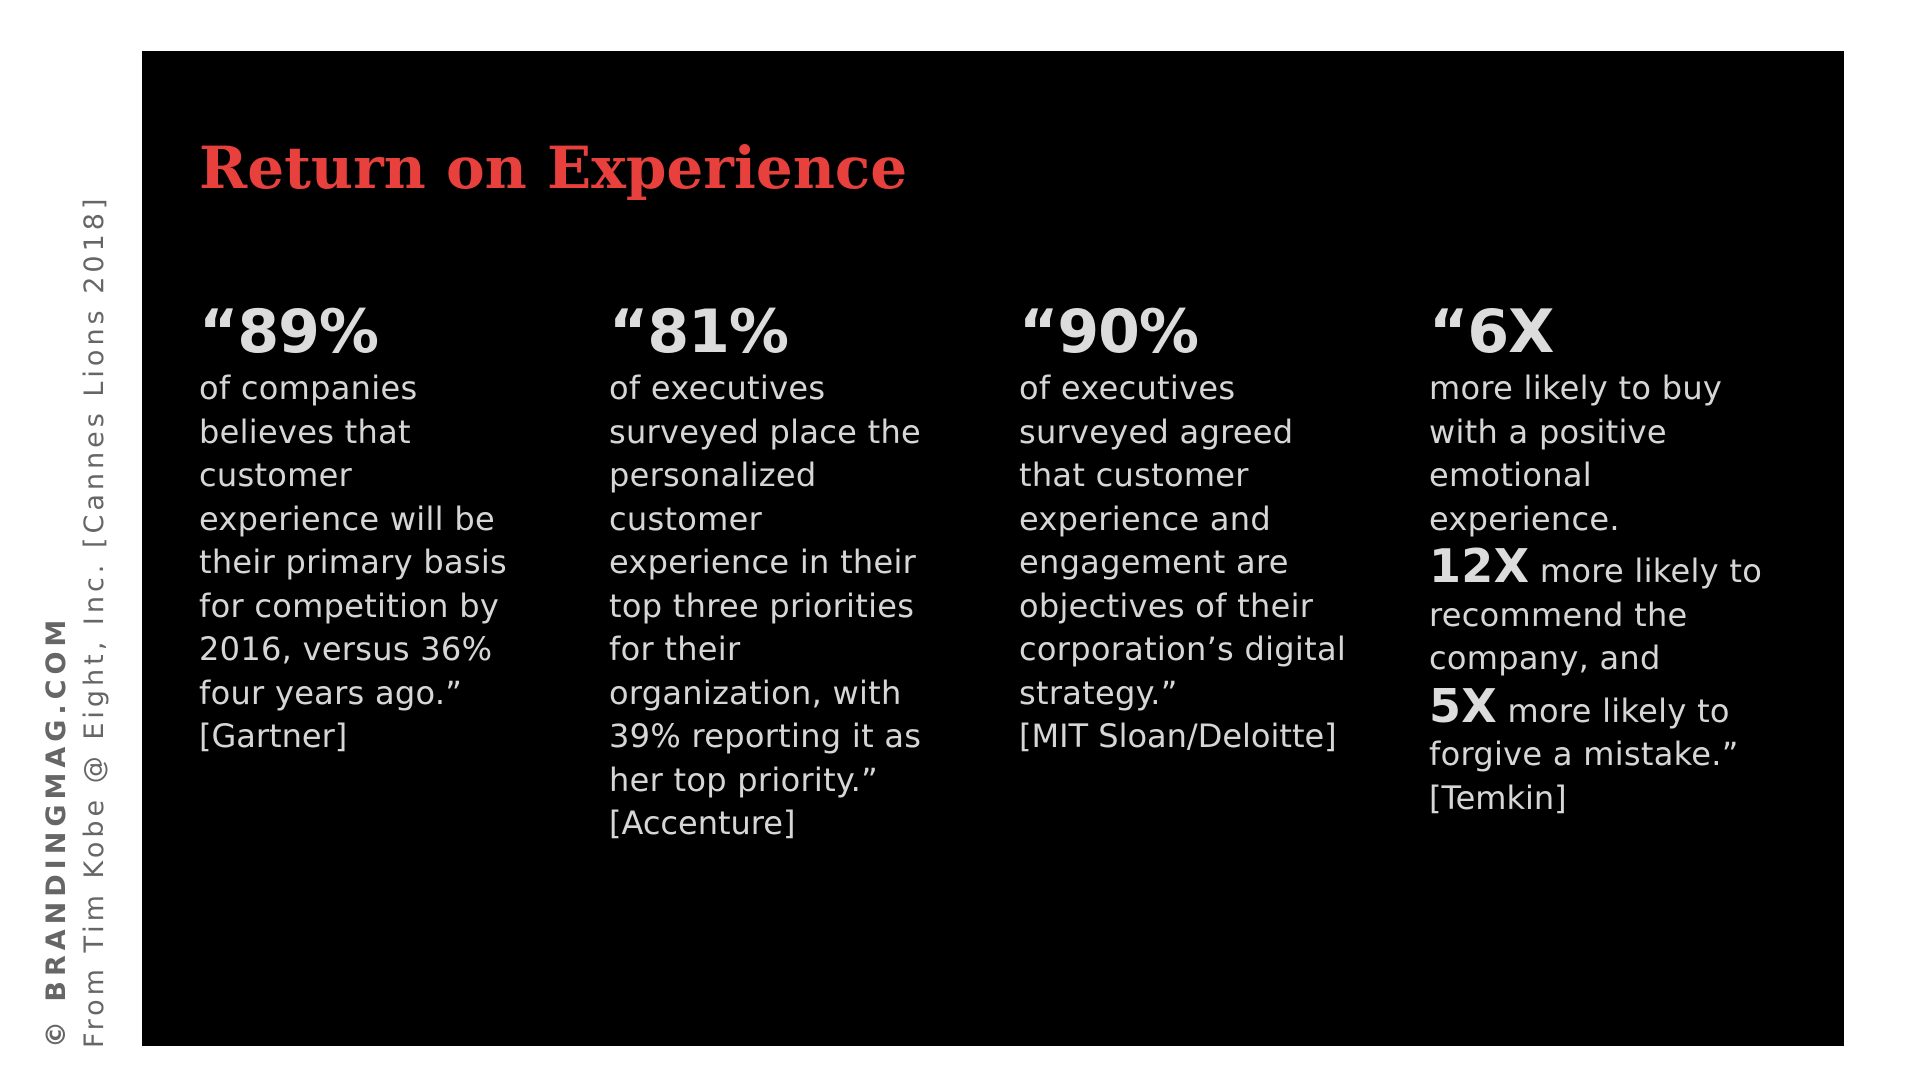  What do you see at coordinates (1479, 566) in the screenshot?
I see `secondary-stat-value: 12X` at bounding box center [1479, 566].